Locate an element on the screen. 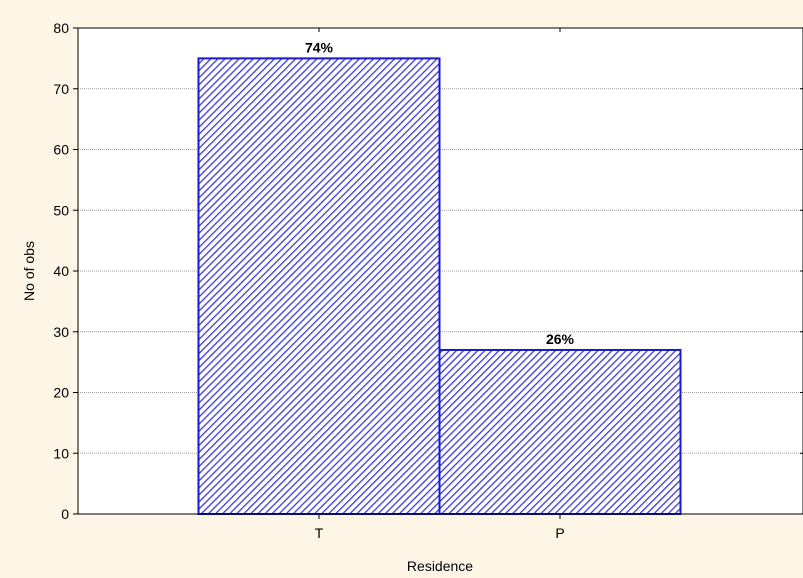 This screenshot has width=803, height=578. y-tick-label: 40 is located at coordinates (61, 271).